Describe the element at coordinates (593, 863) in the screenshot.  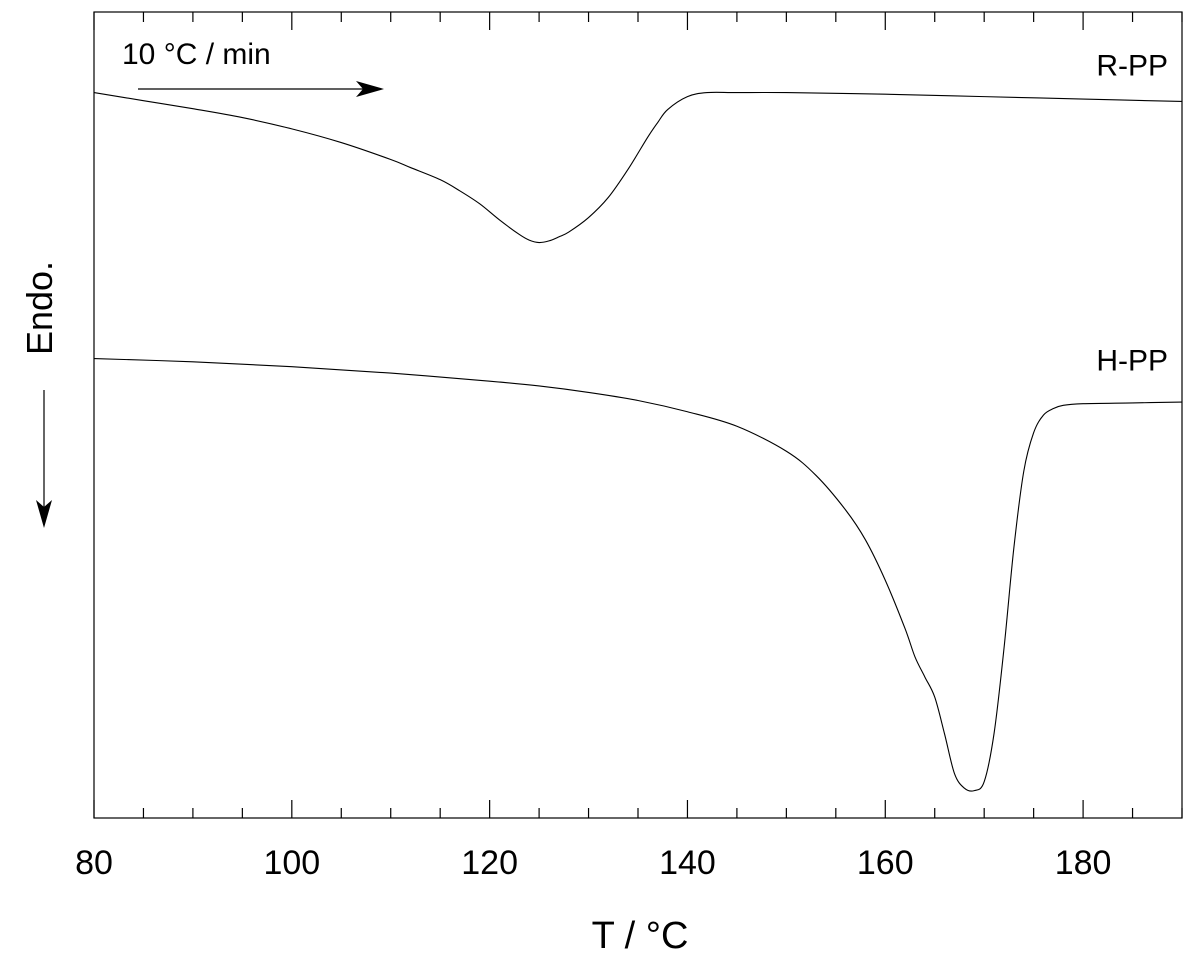
I see `x-axis-tick-labels: 80 100 120 140 160 180` at that location.